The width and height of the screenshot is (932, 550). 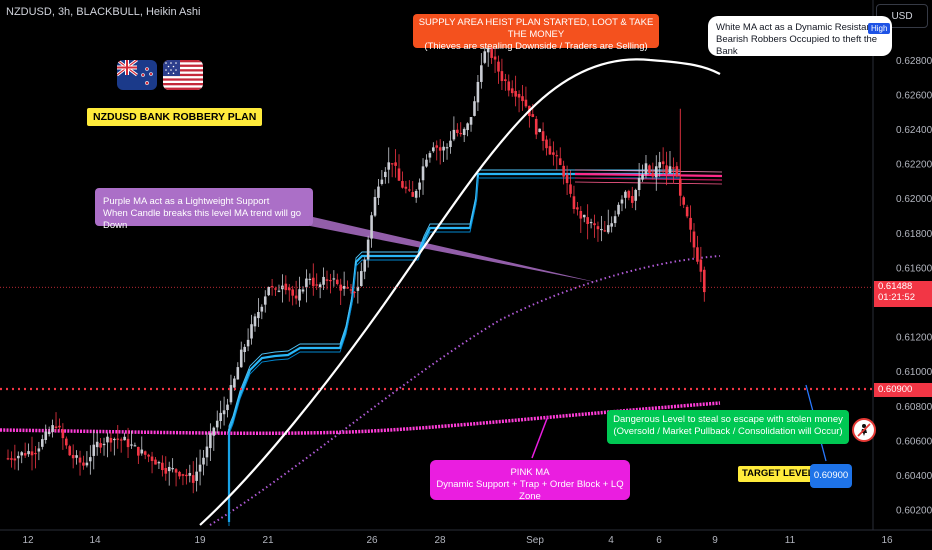 What do you see at coordinates (896, 297) in the screenshot?
I see `countdown-timer: 01:21:52` at bounding box center [896, 297].